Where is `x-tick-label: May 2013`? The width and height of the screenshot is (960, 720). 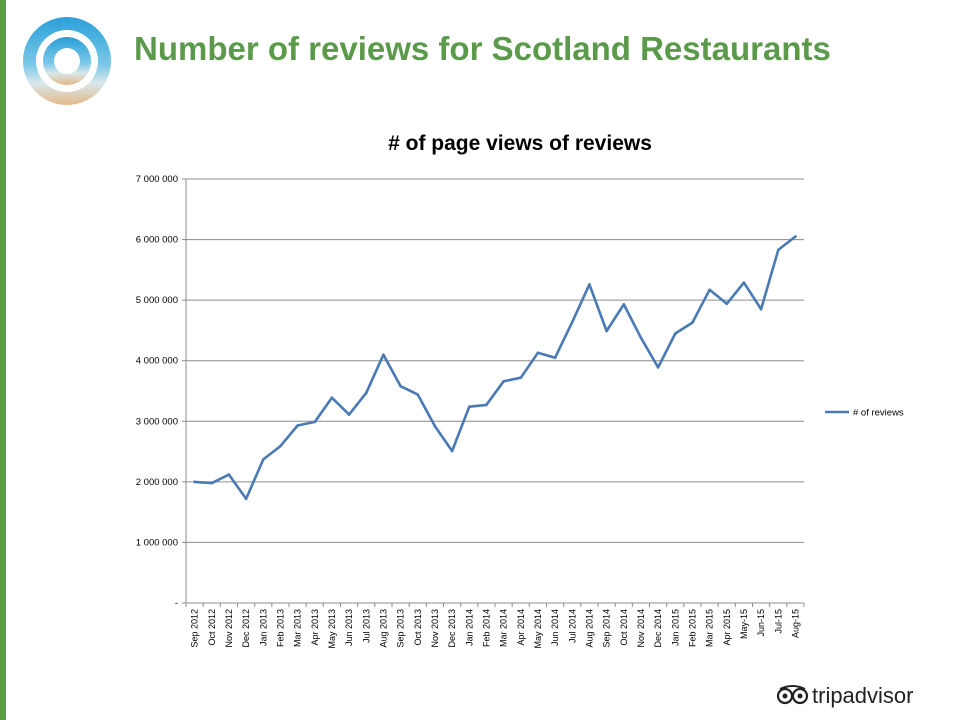
x-tick-label: May 2013 is located at coordinates (332, 629).